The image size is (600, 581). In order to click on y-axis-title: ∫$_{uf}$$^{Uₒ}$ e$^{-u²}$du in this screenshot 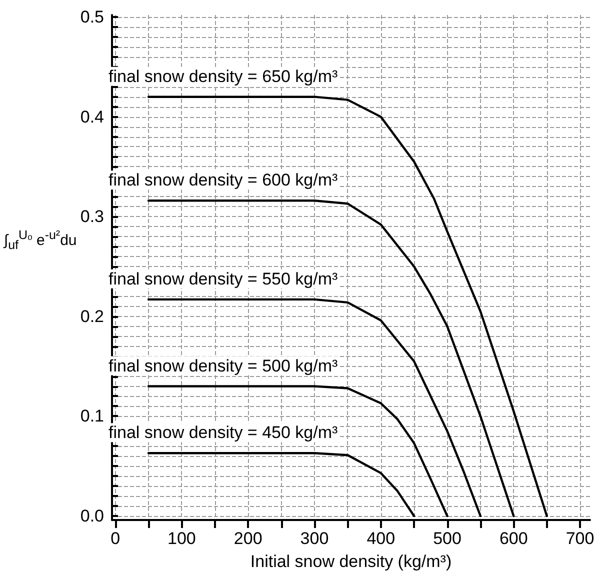, I will do `click(40, 240)`.